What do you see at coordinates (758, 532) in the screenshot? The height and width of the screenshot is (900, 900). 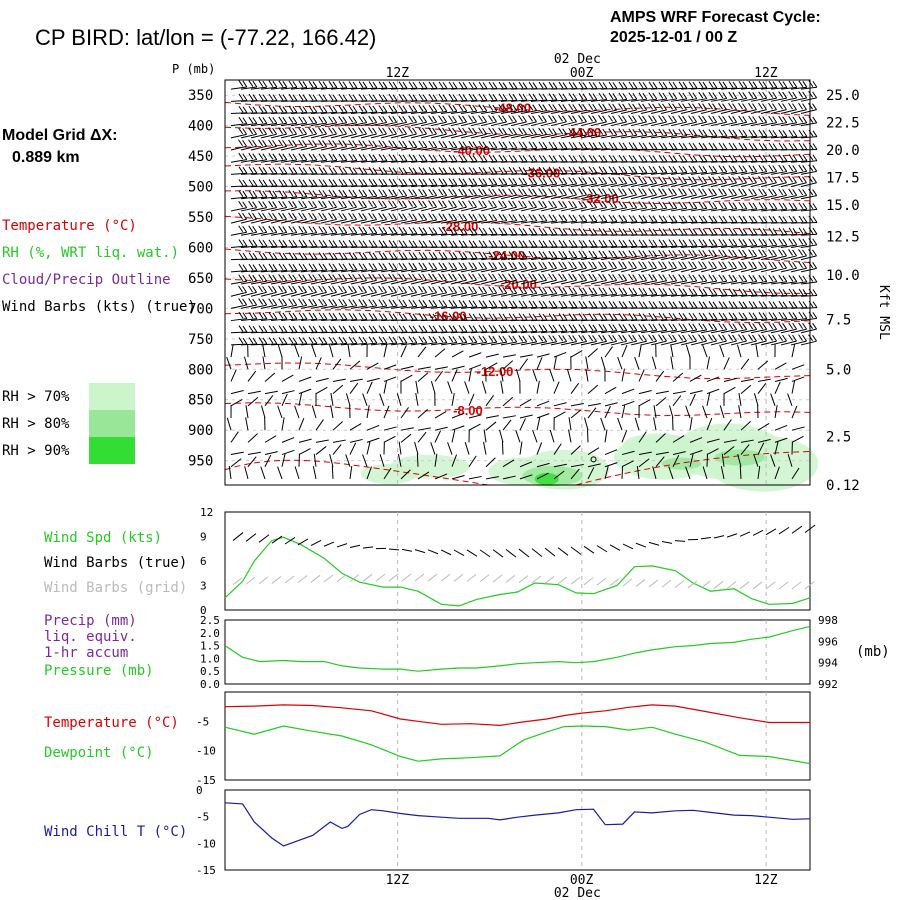 I see `wind-barb-true` at bounding box center [758, 532].